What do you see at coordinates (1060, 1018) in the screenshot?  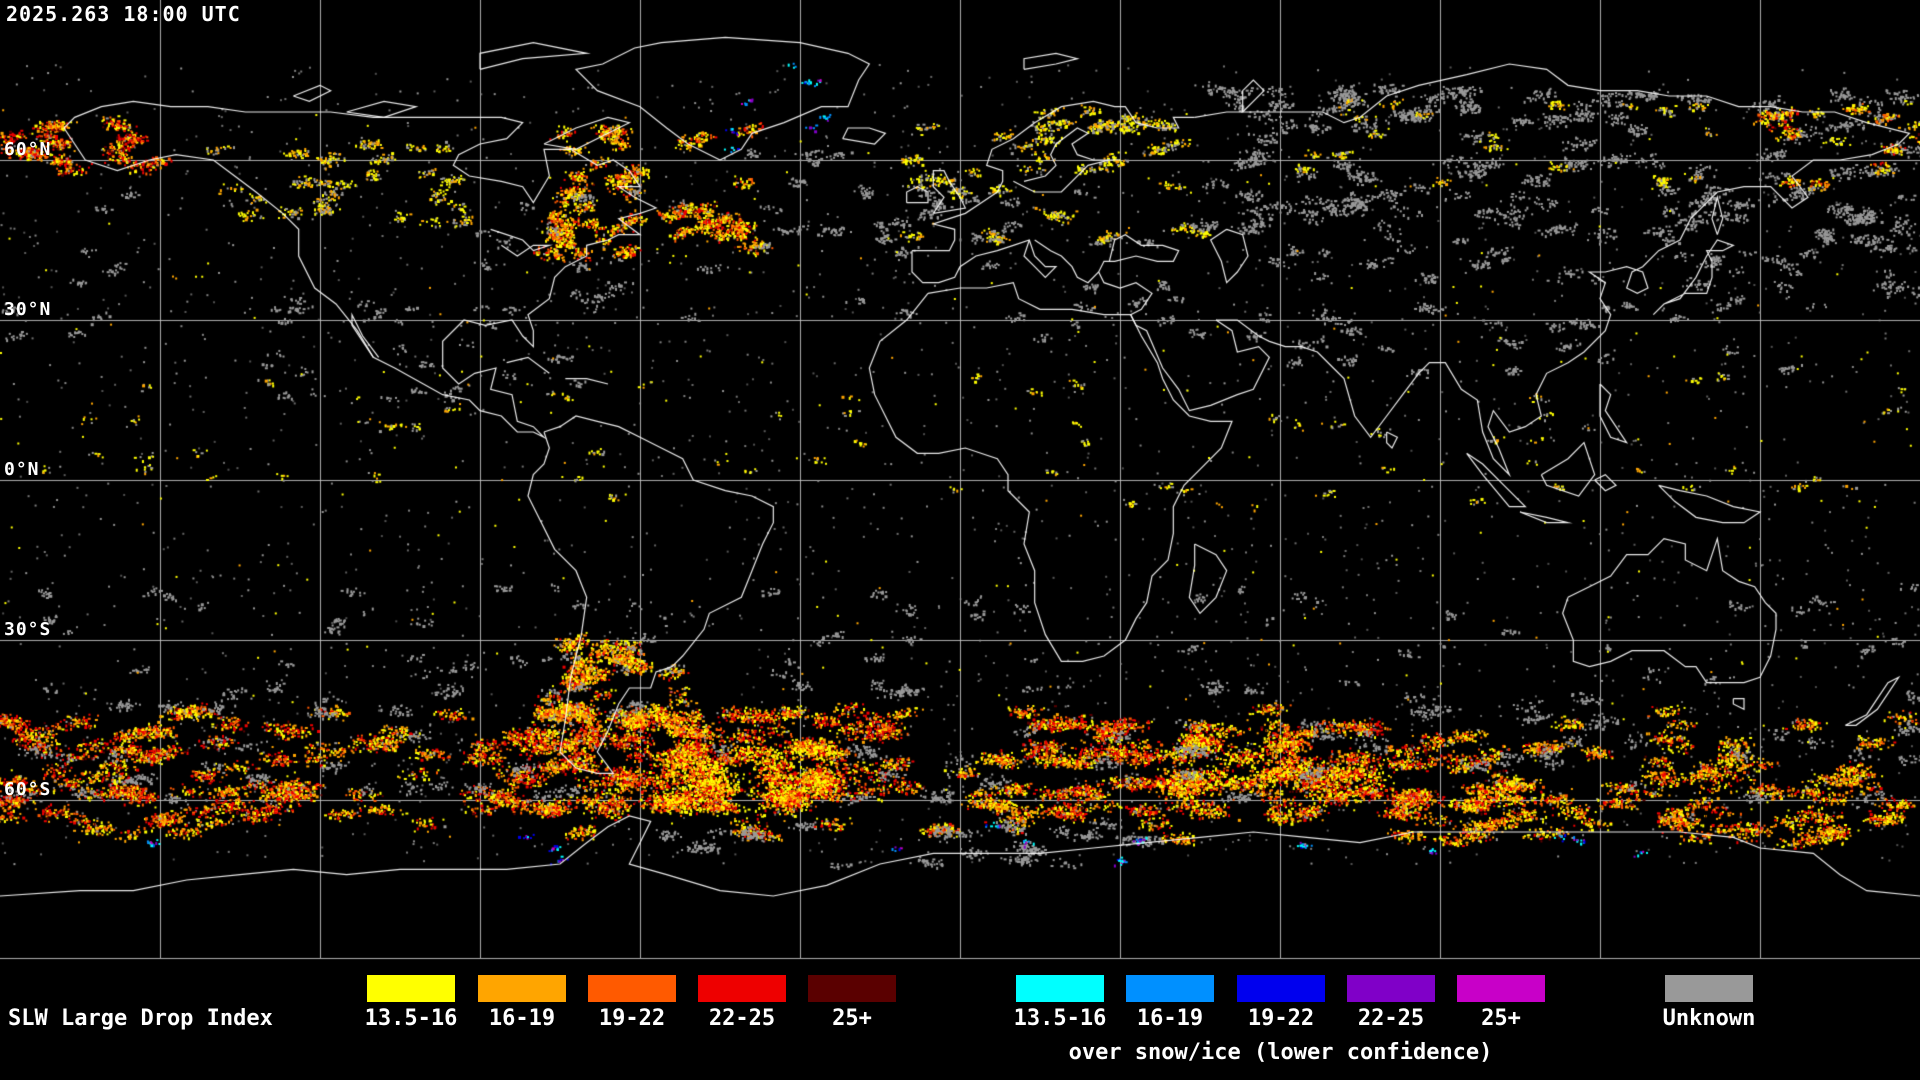 I see `legend-label-snowice-1: 13.5-16` at bounding box center [1060, 1018].